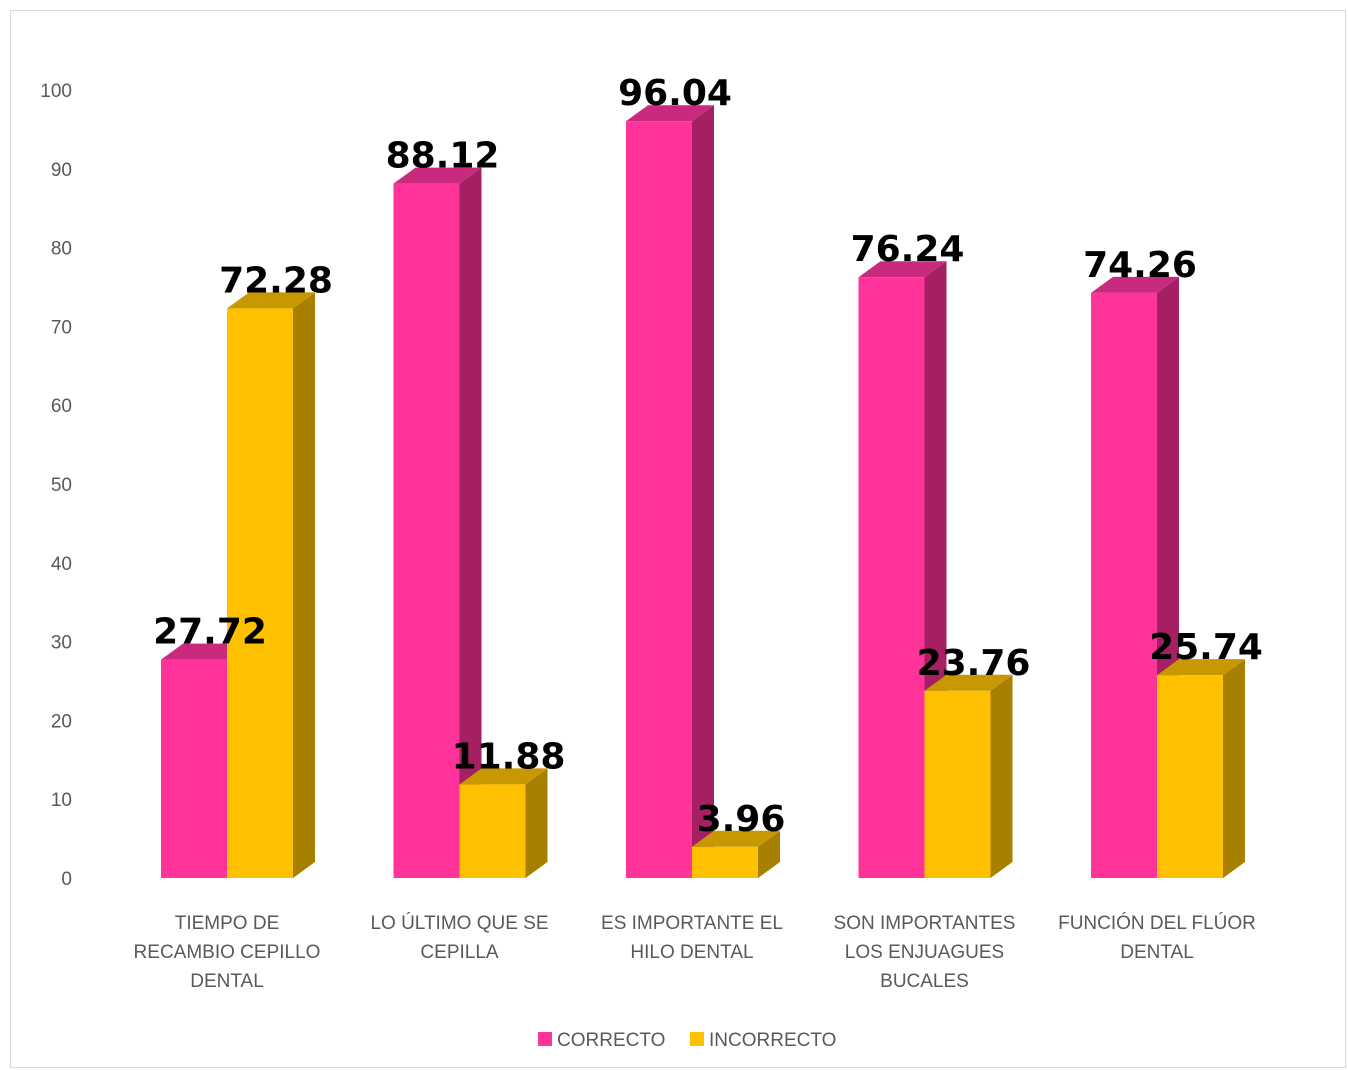 This screenshot has width=1348, height=1070. What do you see at coordinates (974, 663) in the screenshot?
I see `data-label-incorrecto: 23.76` at bounding box center [974, 663].